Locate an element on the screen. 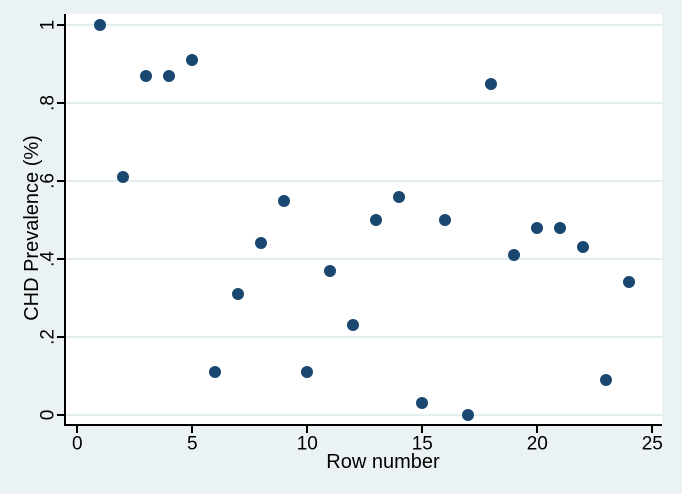  y-tick-label: .2 is located at coordinates (48, 337).